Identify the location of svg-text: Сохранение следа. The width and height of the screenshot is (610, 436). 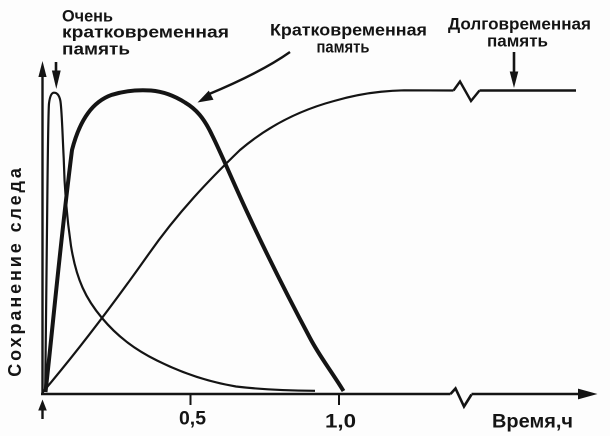
(15, 270).